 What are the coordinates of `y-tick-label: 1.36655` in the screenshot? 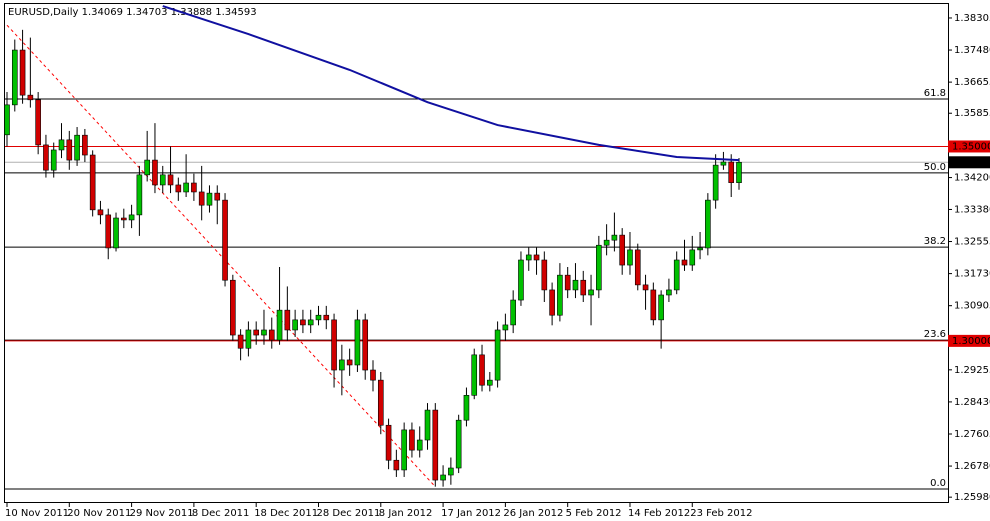 It's located at (972, 82).